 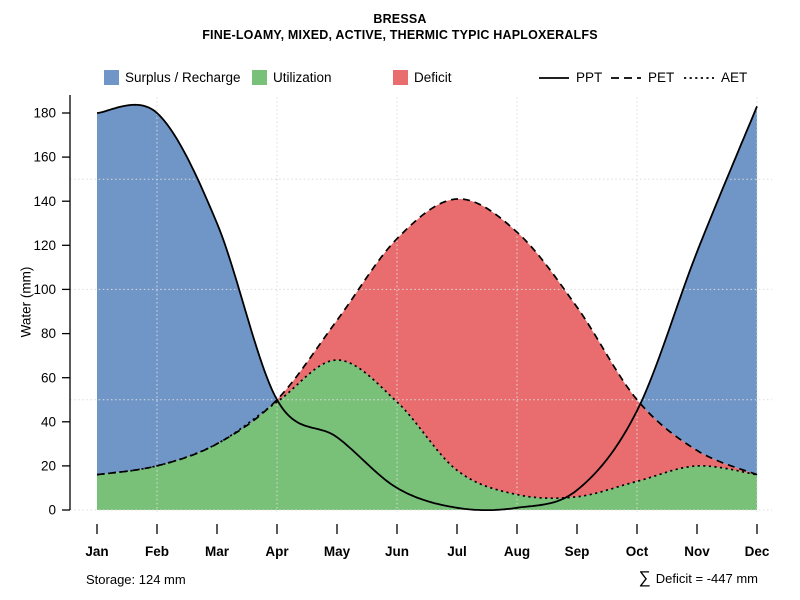 What do you see at coordinates (111, 77) in the screenshot?
I see `surplus-swatch-icon` at bounding box center [111, 77].